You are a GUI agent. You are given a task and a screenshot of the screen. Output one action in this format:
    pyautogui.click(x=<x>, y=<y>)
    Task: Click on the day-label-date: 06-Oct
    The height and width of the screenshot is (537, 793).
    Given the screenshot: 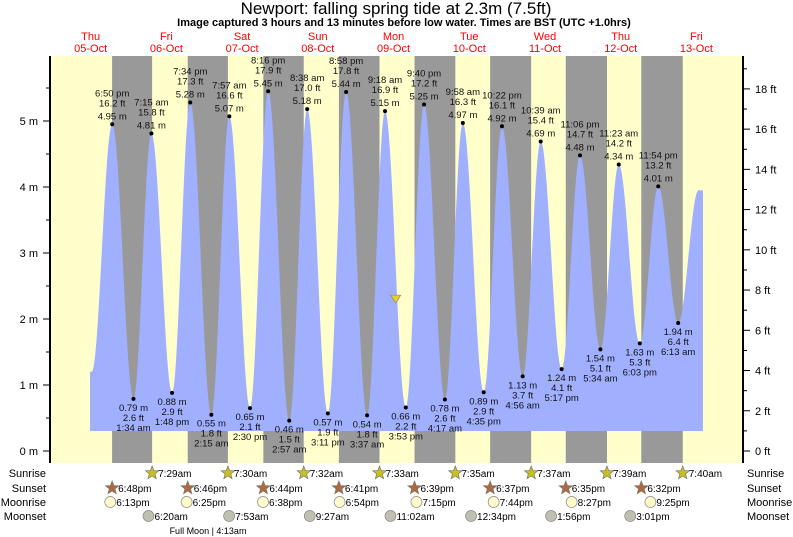 What is the action you would take?
    pyautogui.click(x=166, y=49)
    